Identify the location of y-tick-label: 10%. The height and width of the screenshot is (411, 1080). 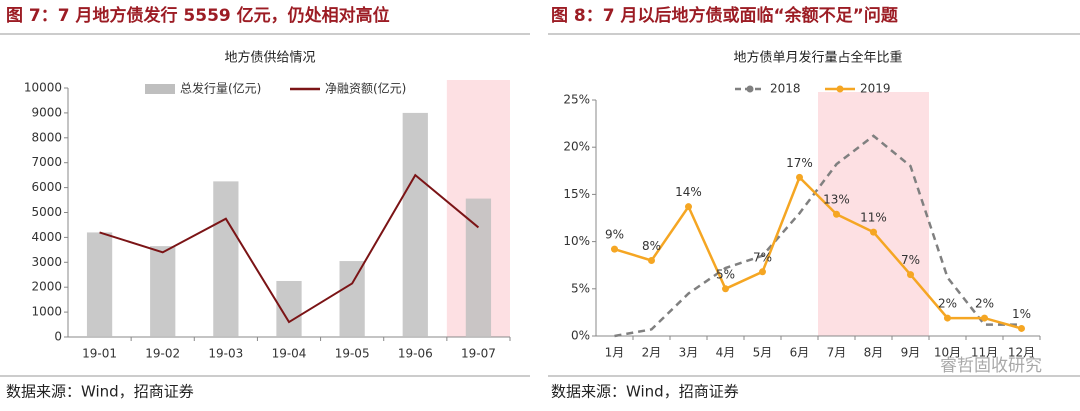
(576, 241).